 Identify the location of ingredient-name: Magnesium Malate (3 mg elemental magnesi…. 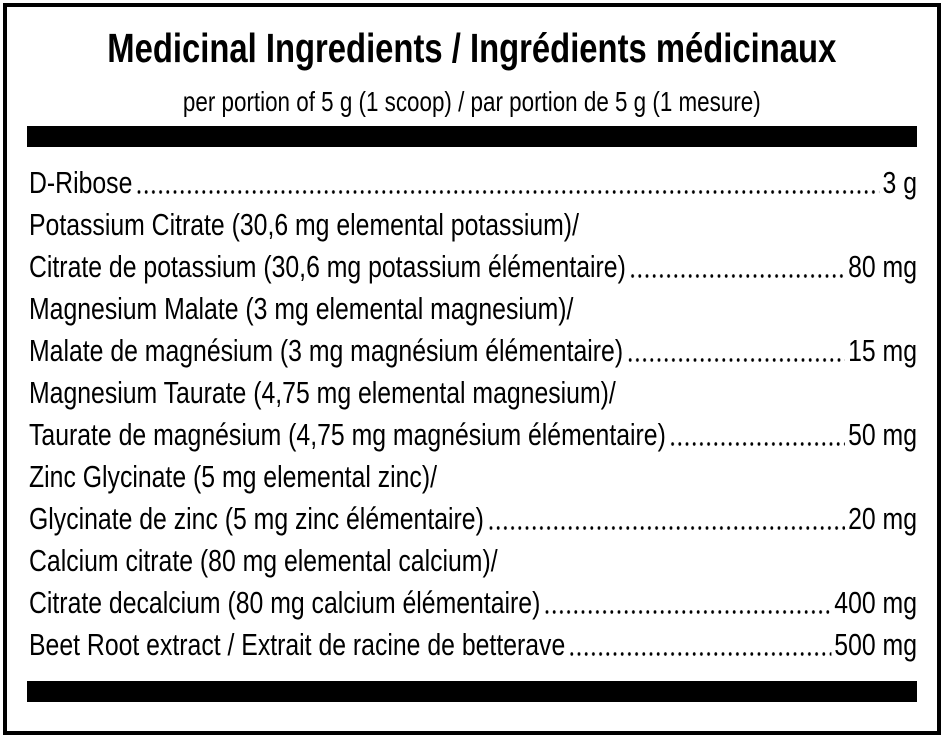
(301, 308).